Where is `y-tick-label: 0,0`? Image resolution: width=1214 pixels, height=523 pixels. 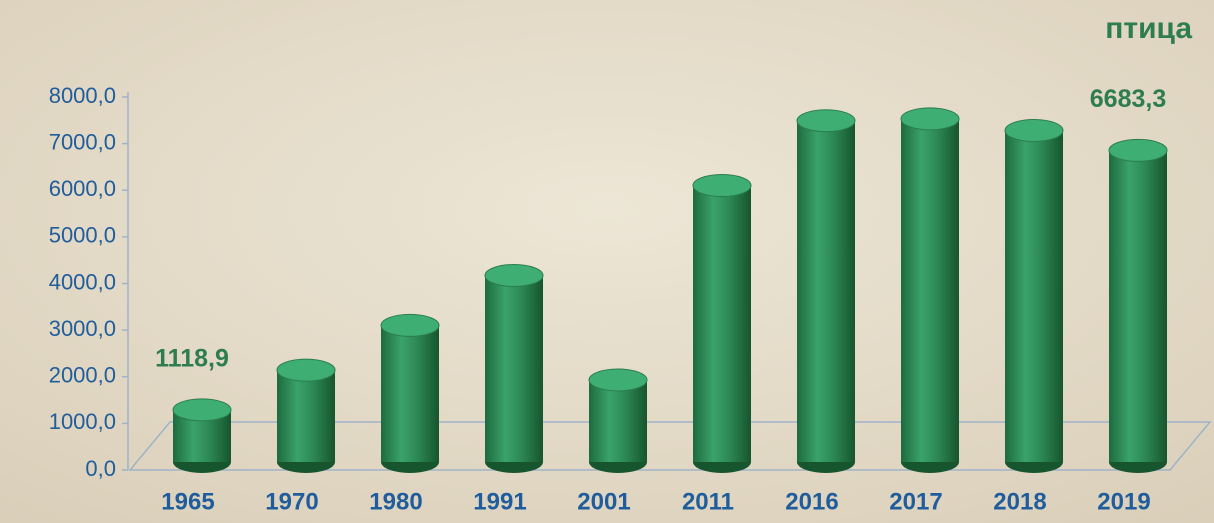
y-tick-label: 0,0 is located at coordinates (100, 468).